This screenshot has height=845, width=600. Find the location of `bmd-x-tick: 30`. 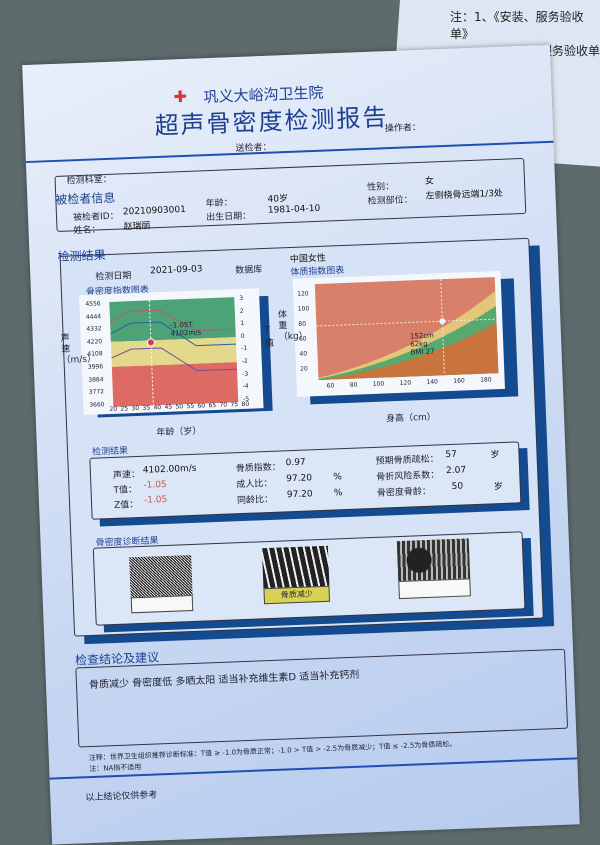

bmd-x-tick: 30 is located at coordinates (135, 408).